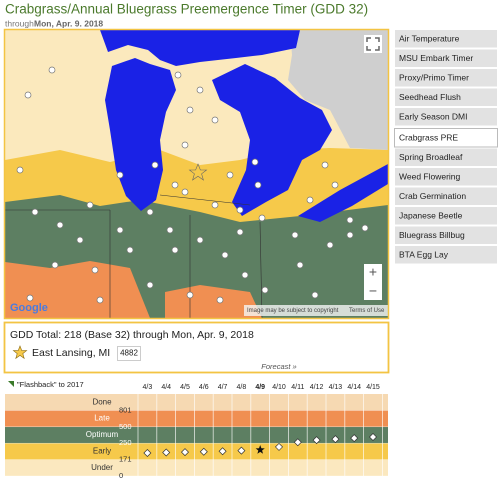 The image size is (500, 494). What do you see at coordinates (432, 196) in the screenshot?
I see `menu-item-label: Crab Germination` at bounding box center [432, 196].